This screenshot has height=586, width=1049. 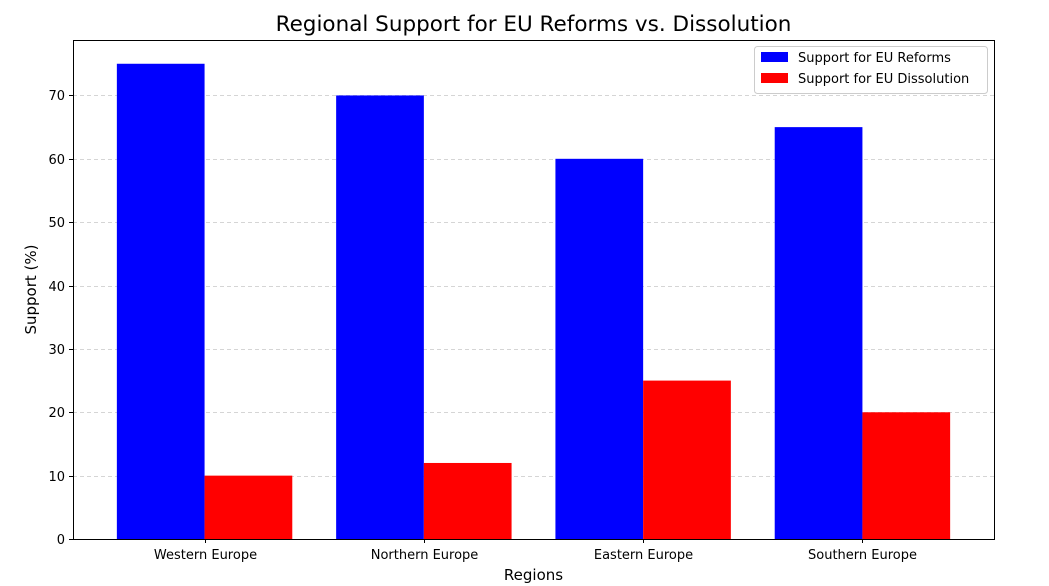 I want to click on y-tick-label: 20, so click(x=56, y=413).